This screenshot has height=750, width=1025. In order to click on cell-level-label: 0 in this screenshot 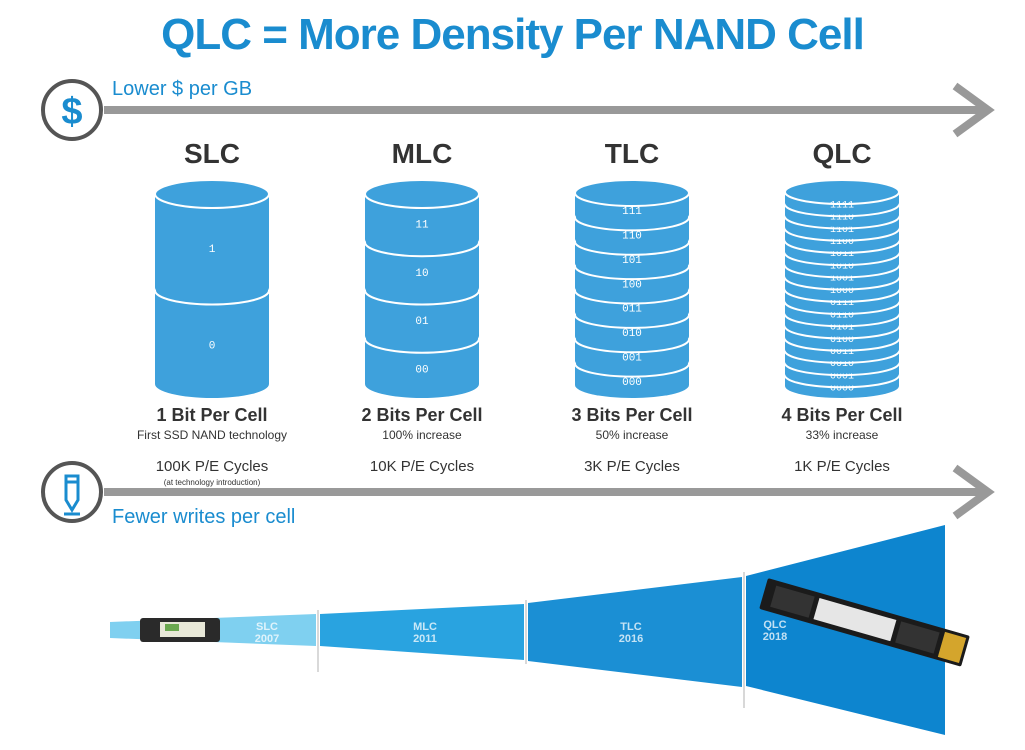, I will do `click(212, 346)`.